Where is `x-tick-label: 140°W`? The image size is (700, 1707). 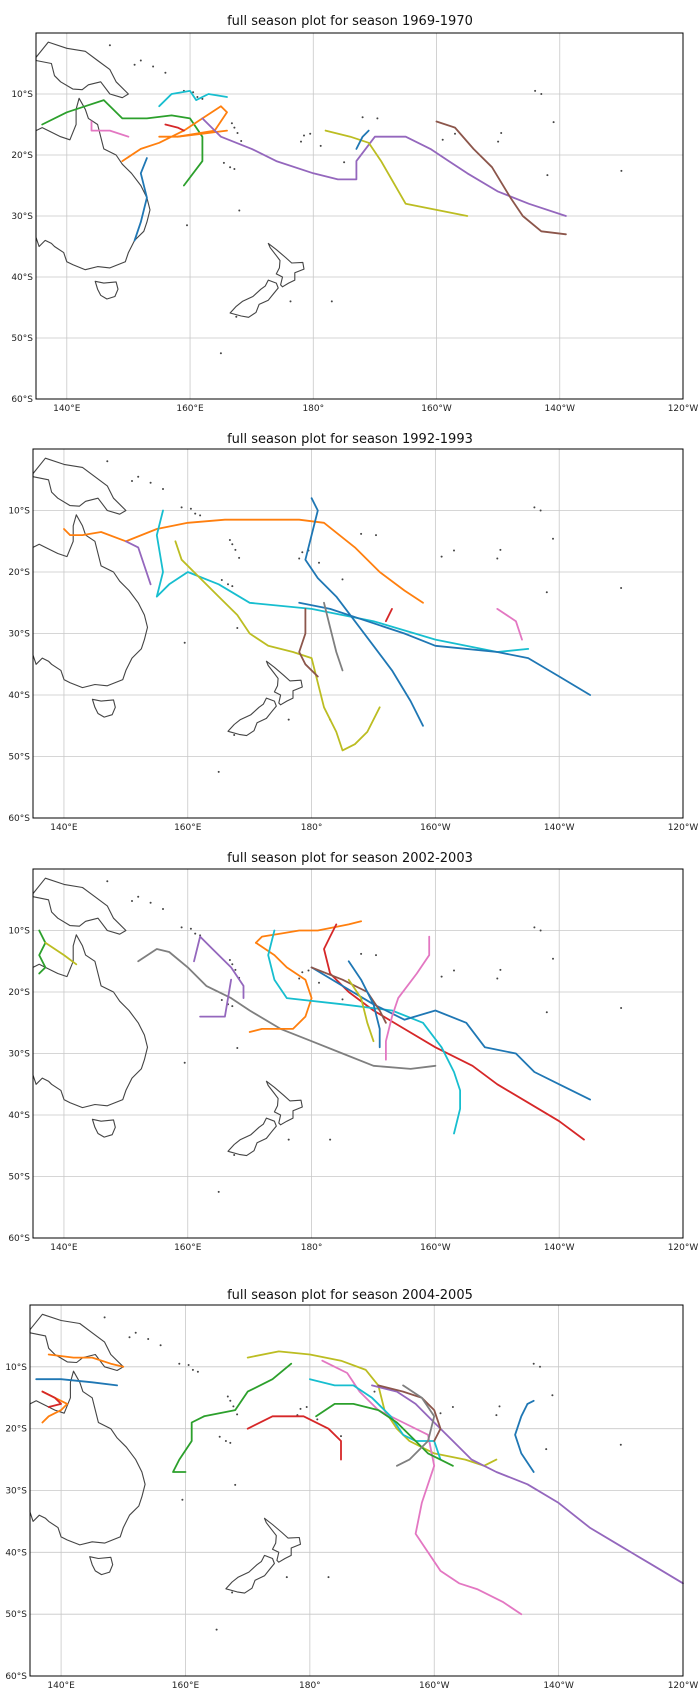
x-tick-label: 140°W is located at coordinates (559, 409).